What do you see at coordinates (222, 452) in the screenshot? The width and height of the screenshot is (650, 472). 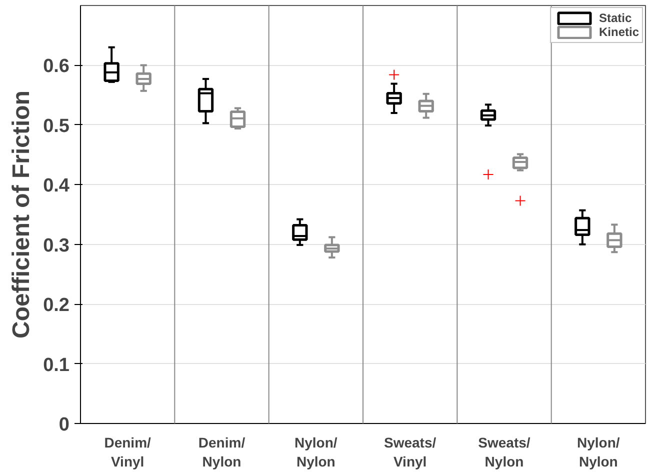 I see `x-tick-label: Denim/ Nylon` at bounding box center [222, 452].